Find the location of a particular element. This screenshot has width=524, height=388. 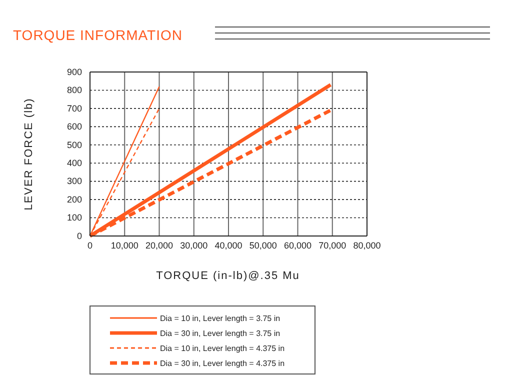

x-tick-label: 50,000 is located at coordinates (263, 245).